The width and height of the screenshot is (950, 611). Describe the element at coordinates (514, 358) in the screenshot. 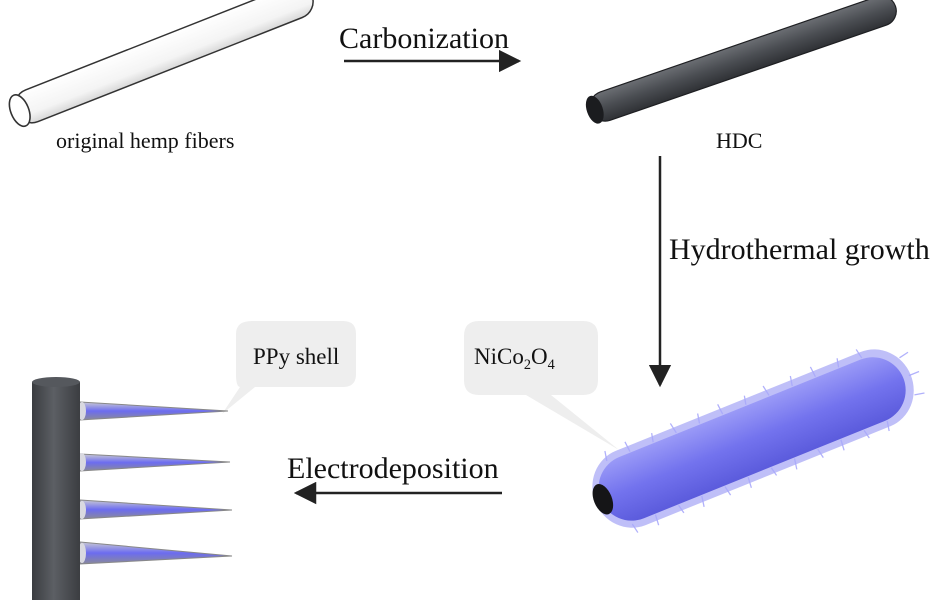

I see `nico2o4-label: NiCo2O4` at that location.